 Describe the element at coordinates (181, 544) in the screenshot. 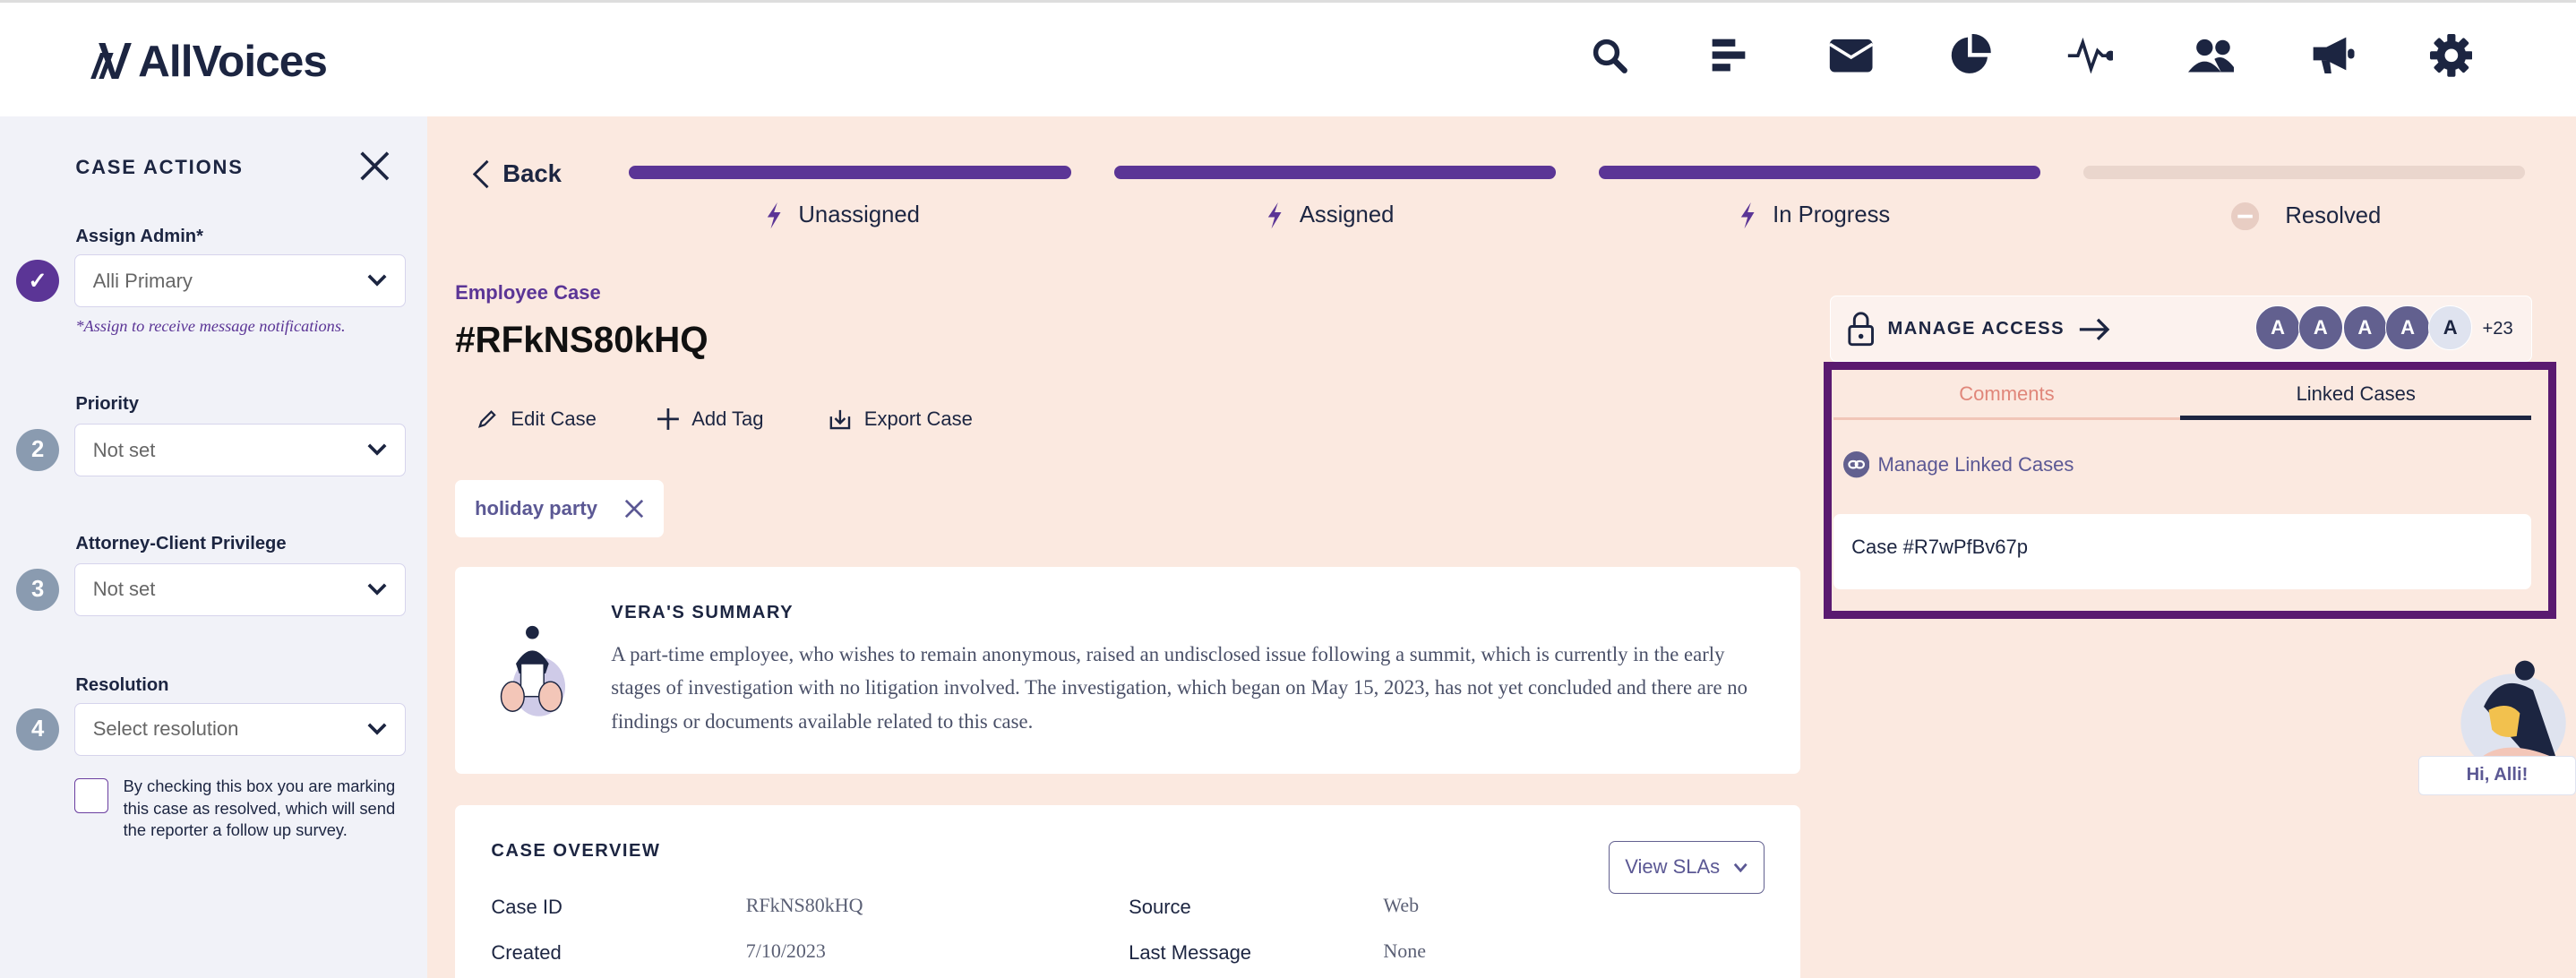

I see `privilege-label: Attorney-Client Privilege` at that location.